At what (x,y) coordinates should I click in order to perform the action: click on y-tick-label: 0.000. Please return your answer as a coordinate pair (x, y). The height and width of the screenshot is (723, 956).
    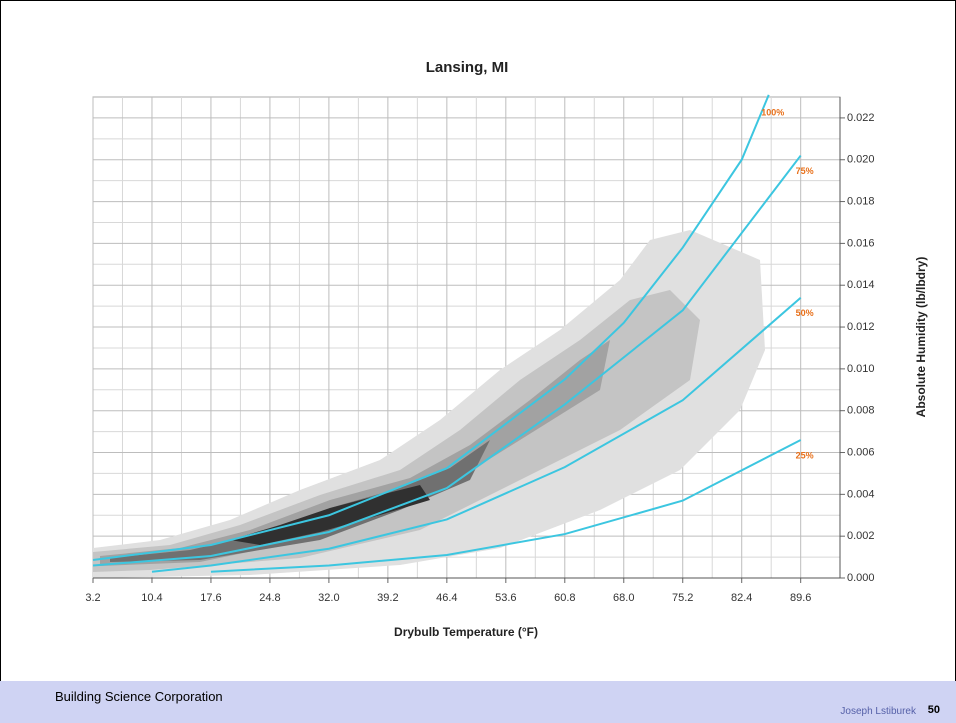
    Looking at the image, I should click on (861, 578).